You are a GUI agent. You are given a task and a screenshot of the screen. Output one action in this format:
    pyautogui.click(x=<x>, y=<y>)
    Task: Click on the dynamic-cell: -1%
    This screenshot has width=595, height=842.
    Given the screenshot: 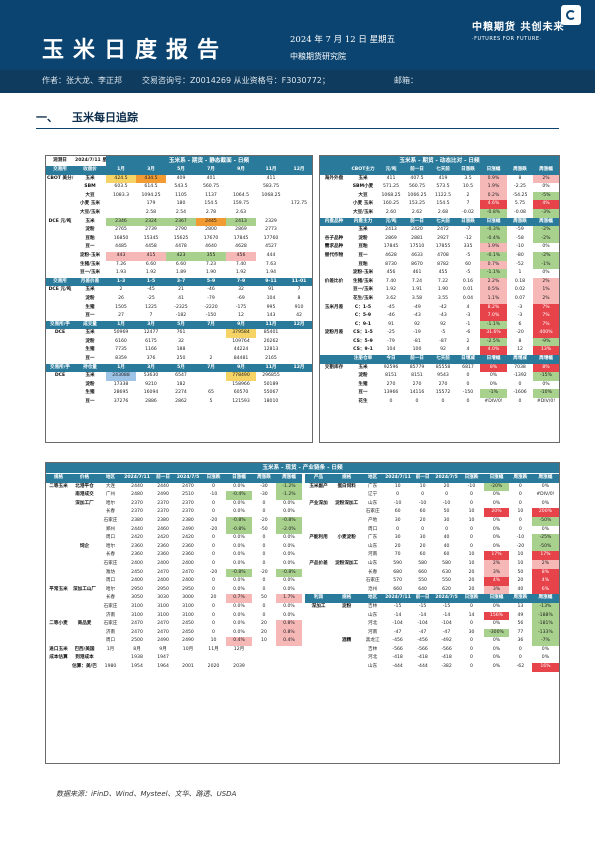 What is the action you would take?
    pyautogui.click(x=493, y=394)
    